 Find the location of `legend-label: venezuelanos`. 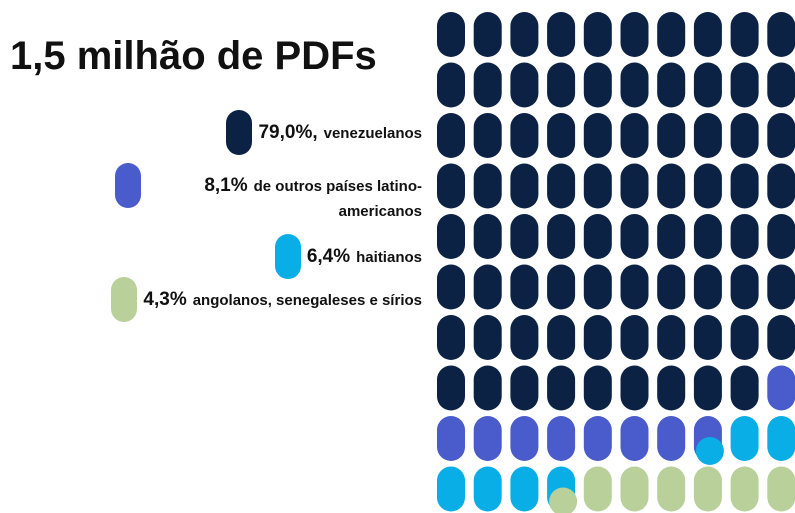

legend-label: venezuelanos is located at coordinates (372, 133).